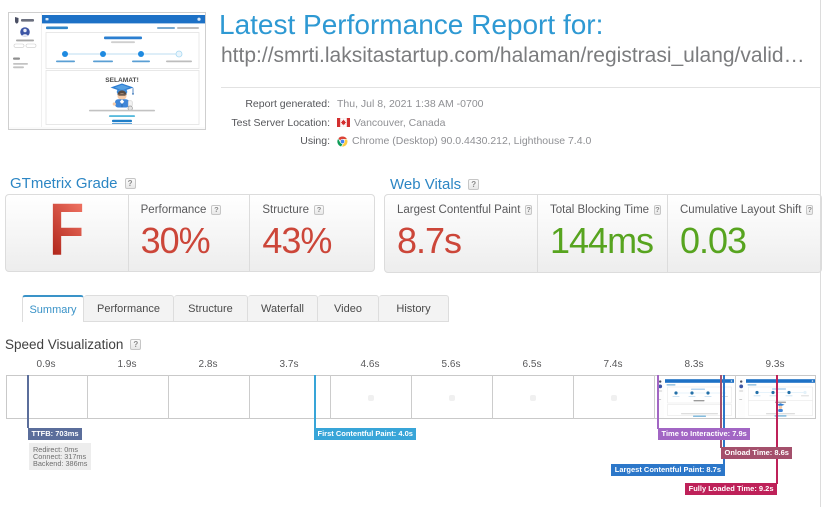 Image resolution: width=828 pixels, height=507 pixels. What do you see at coordinates (365, 434) in the screenshot?
I see `fcp-badge: First Contentful Paint: 4.0s` at bounding box center [365, 434].